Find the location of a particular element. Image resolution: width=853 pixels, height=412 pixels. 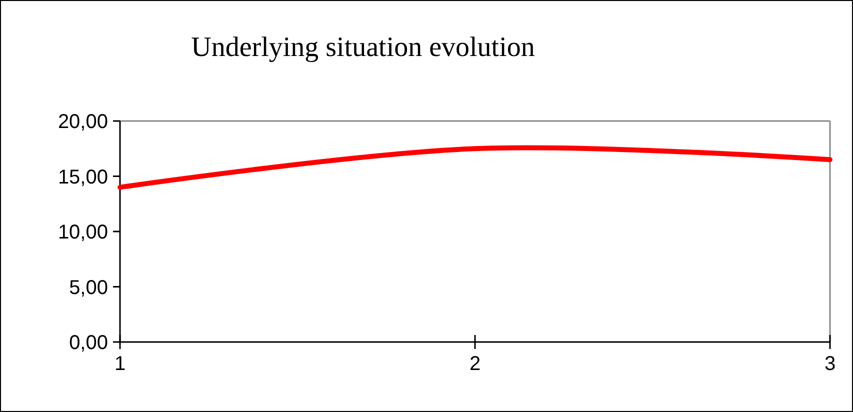

x-tick-label: 3 is located at coordinates (830, 364).